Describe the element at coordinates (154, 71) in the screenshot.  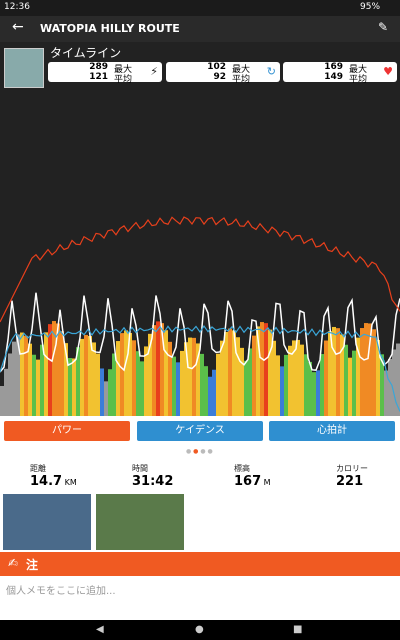
I see `stat-icon: ⚡` at that location.